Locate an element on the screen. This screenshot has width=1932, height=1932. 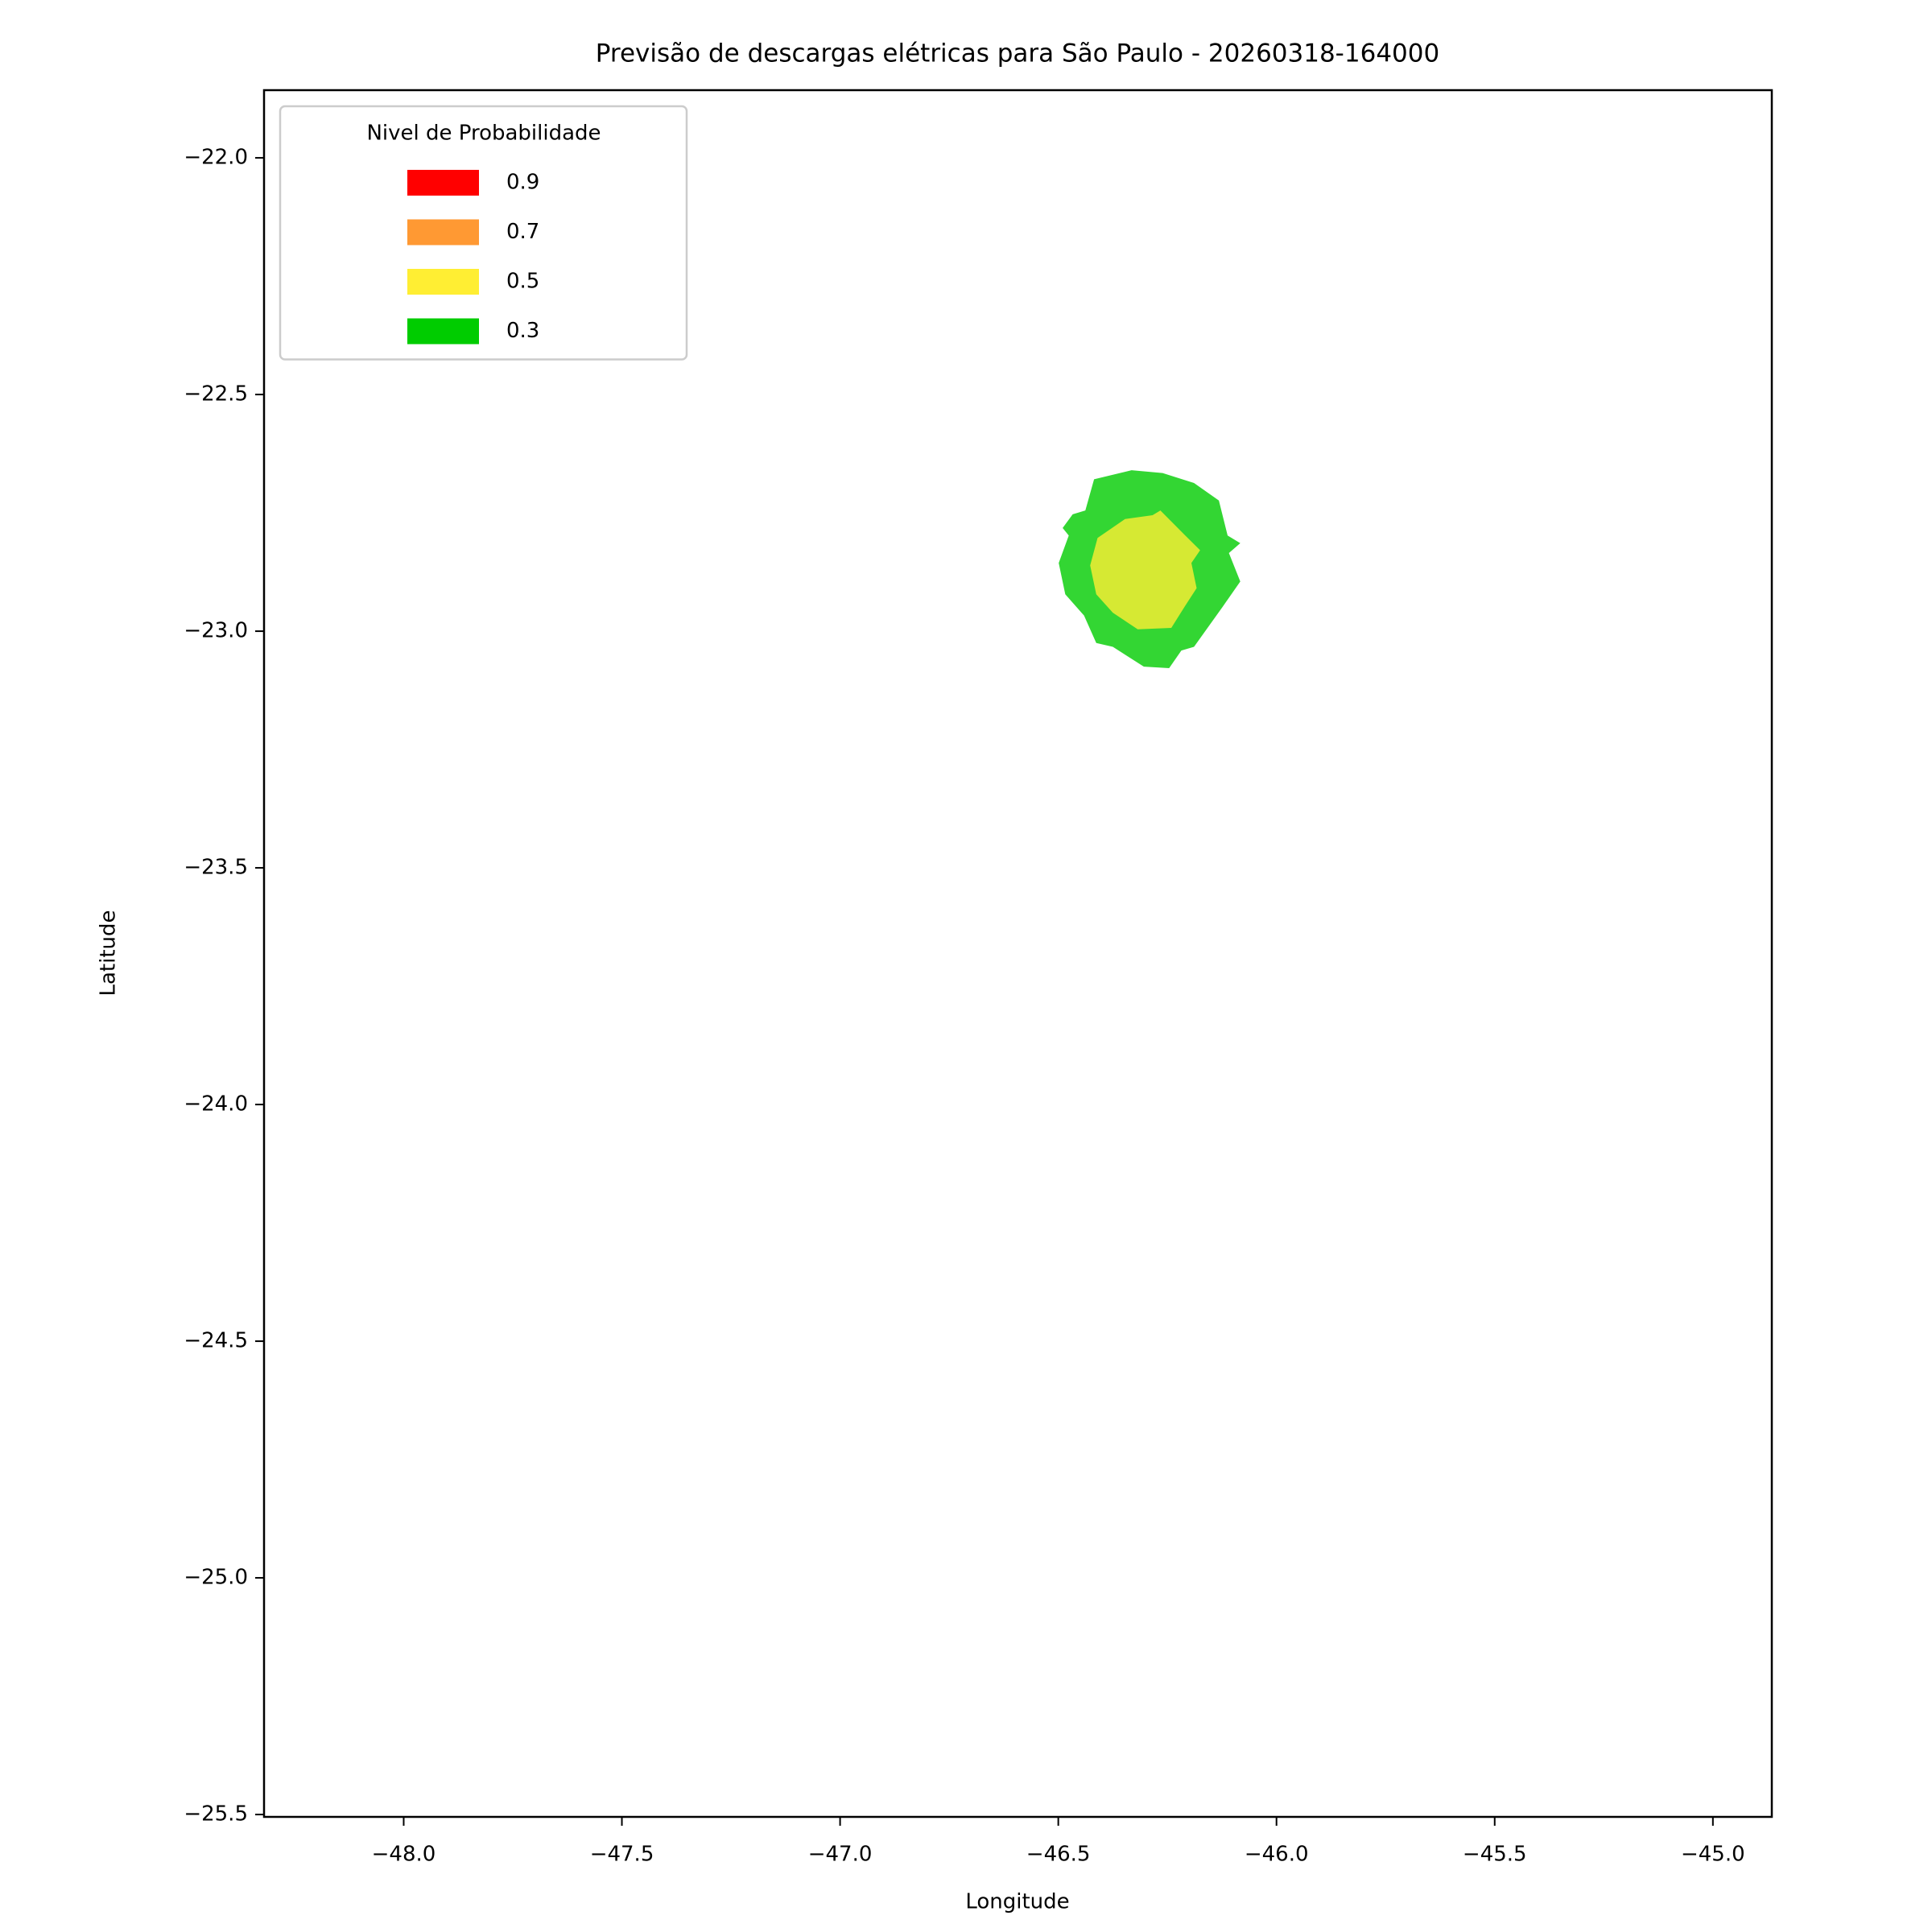
legend-label: 0.3 is located at coordinates (522, 331).